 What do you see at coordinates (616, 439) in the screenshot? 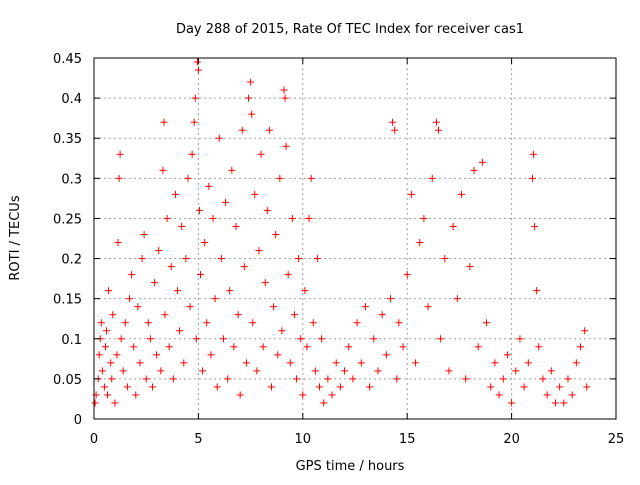
I see `x-tick-label: 25` at bounding box center [616, 439].